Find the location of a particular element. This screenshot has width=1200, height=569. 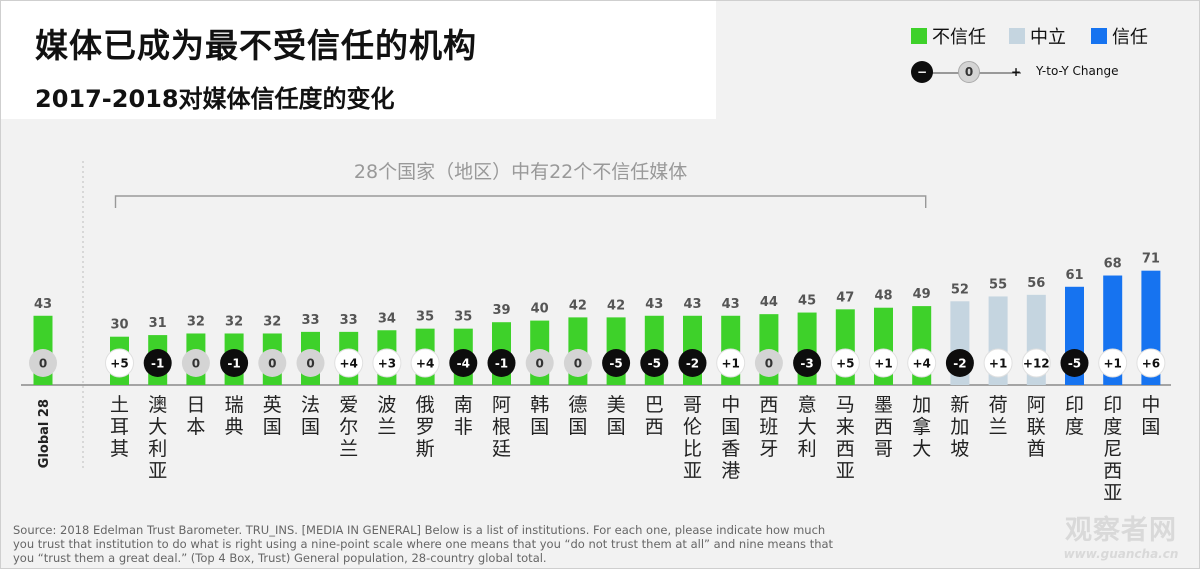

legend-item-trust: 信任 is located at coordinates (1119, 36).